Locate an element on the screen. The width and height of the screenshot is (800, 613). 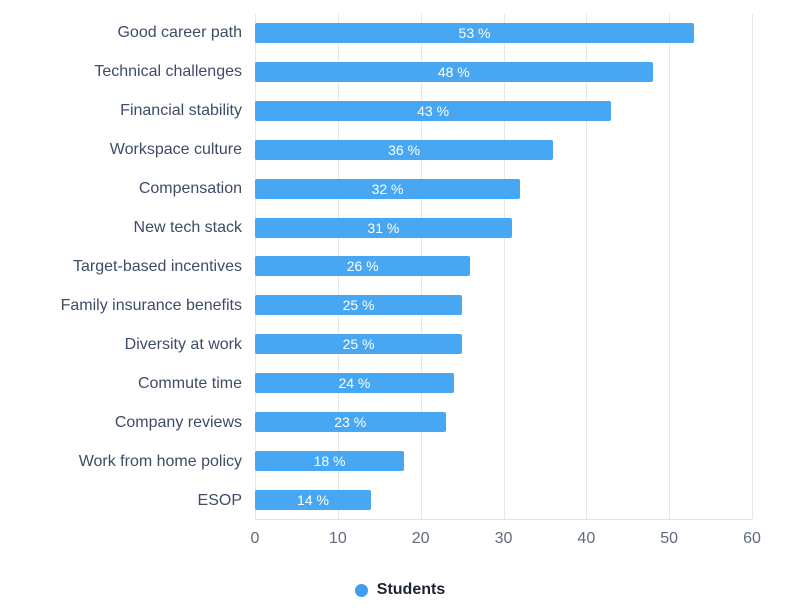
bar-value-label: 23 % is located at coordinates (350, 421).